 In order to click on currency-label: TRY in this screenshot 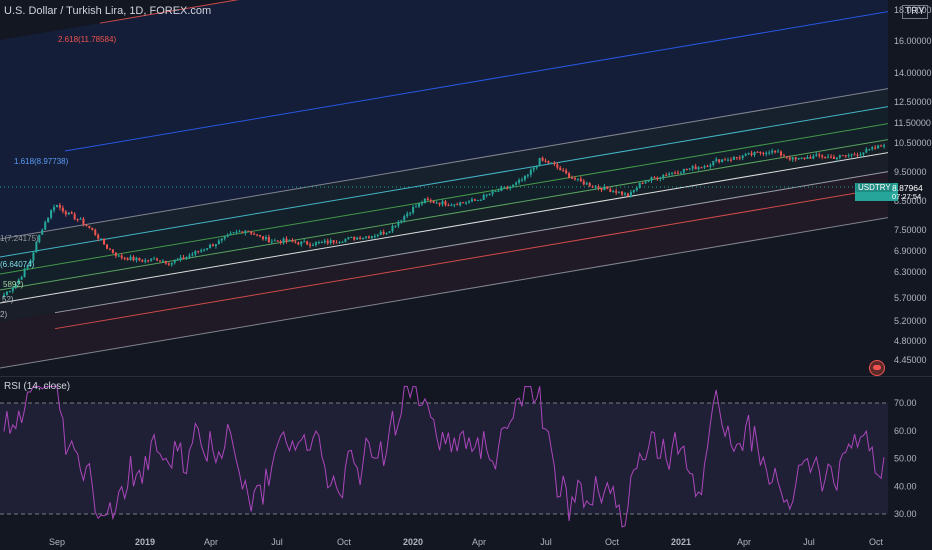, I will do `click(915, 12)`.